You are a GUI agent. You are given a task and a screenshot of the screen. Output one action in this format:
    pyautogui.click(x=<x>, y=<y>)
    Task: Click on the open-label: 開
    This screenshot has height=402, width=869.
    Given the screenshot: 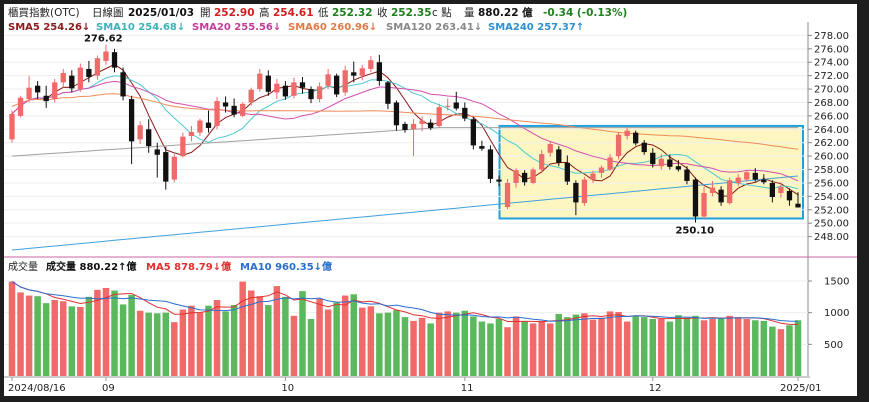 What is the action you would take?
    pyautogui.click(x=205, y=13)
    